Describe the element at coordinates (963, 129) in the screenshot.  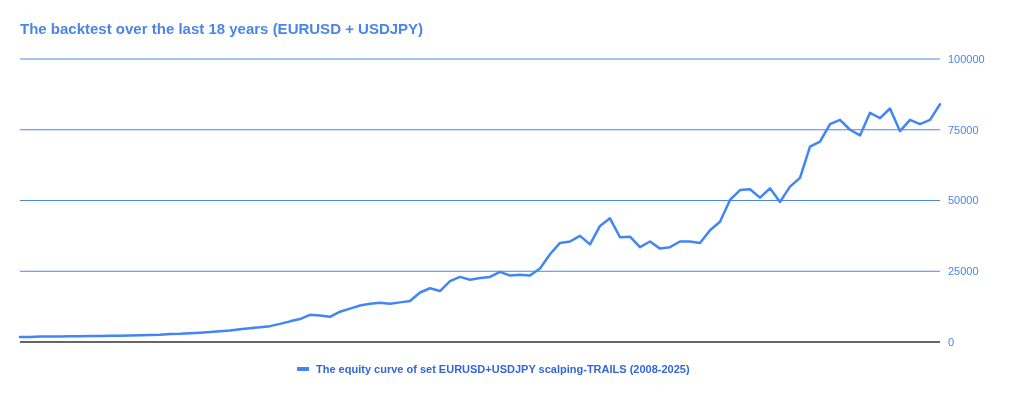
I see `y-tick-label: 75000` at that location.